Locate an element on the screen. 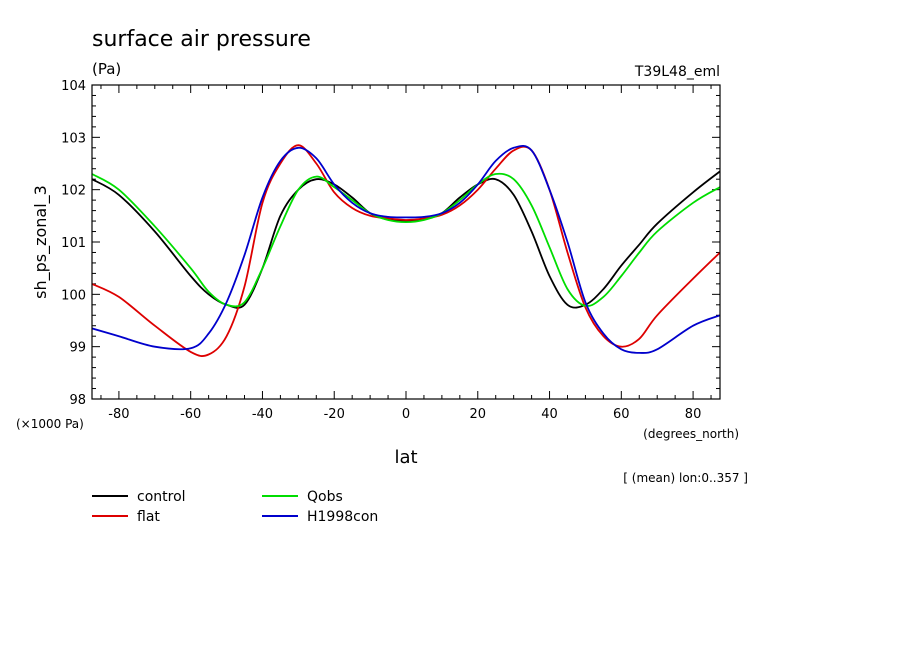 This screenshot has height=654, width=904. x-tick-label: 60 is located at coordinates (621, 414).